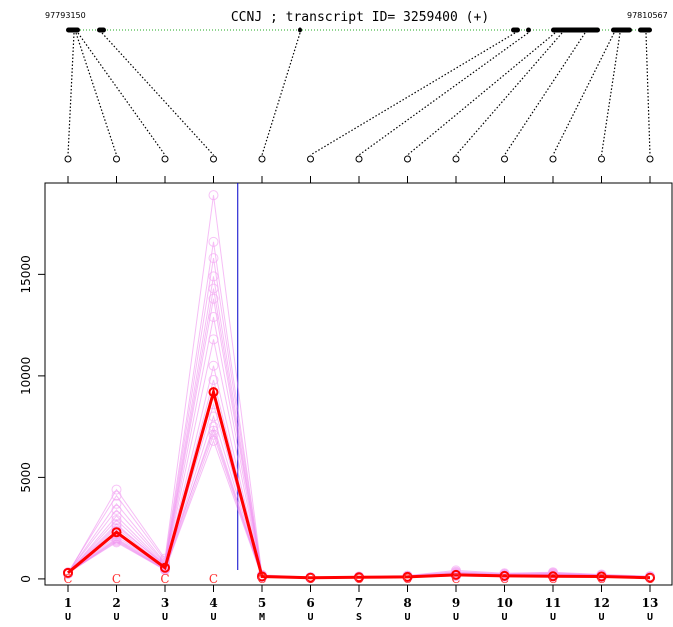  Describe the element at coordinates (456, 603) in the screenshot. I see `x-tick-label: 9` at that location.